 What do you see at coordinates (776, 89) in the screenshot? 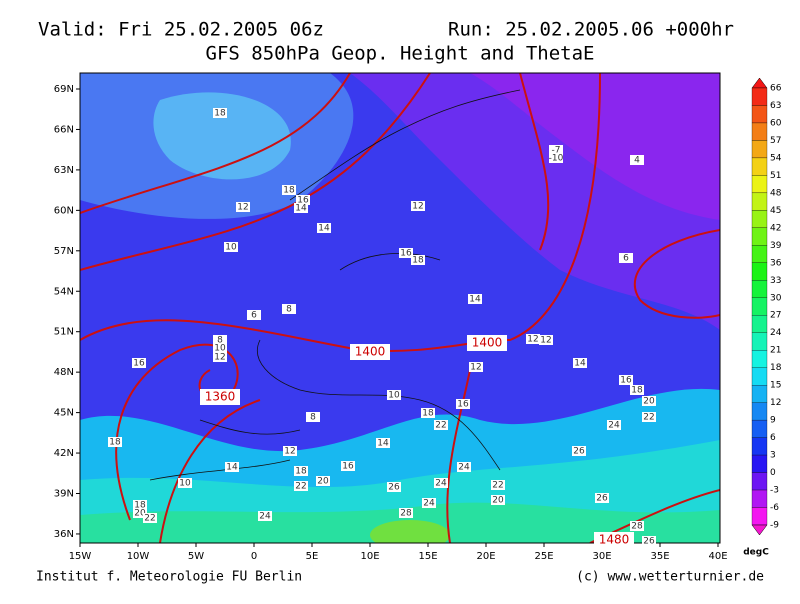
I see `colorbar-label: 66` at bounding box center [776, 89].